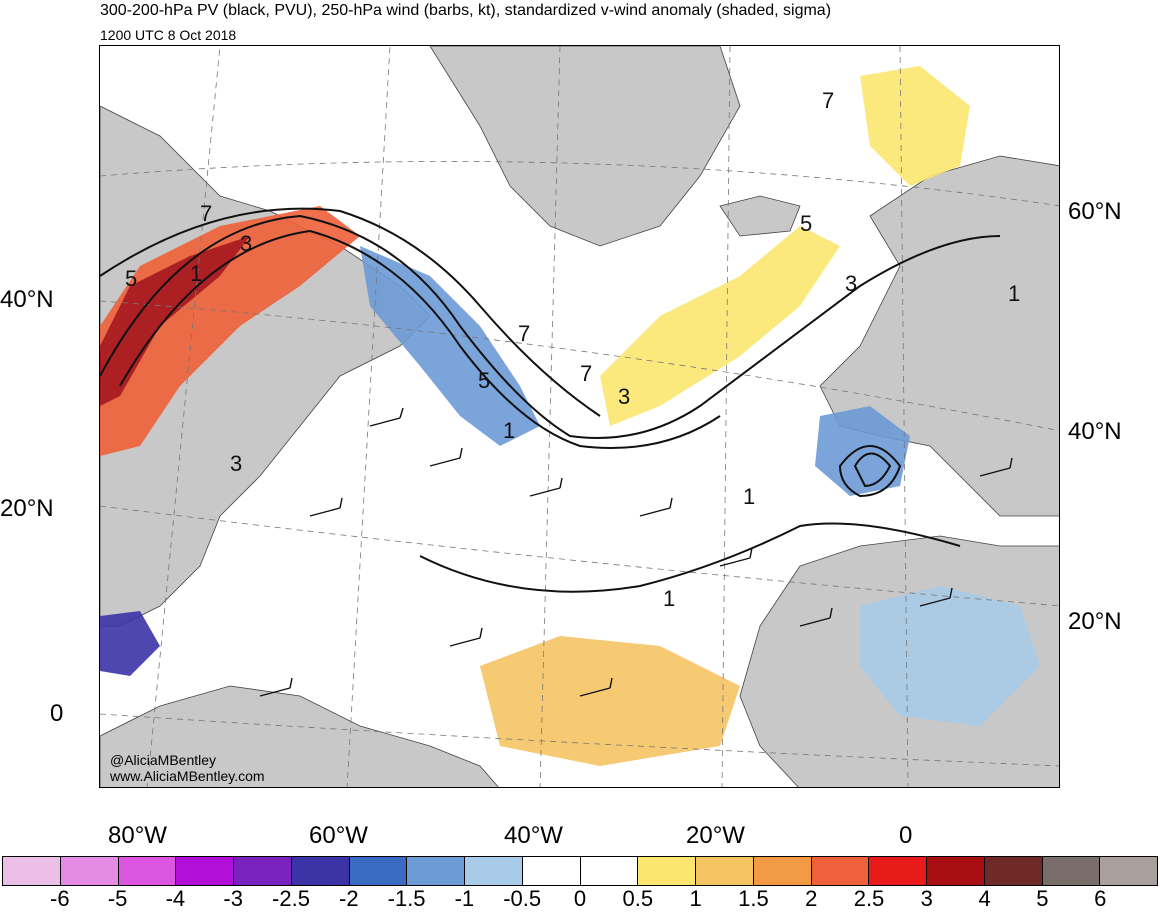  I want to click on graticule-lon-20w, so click(726, 416).